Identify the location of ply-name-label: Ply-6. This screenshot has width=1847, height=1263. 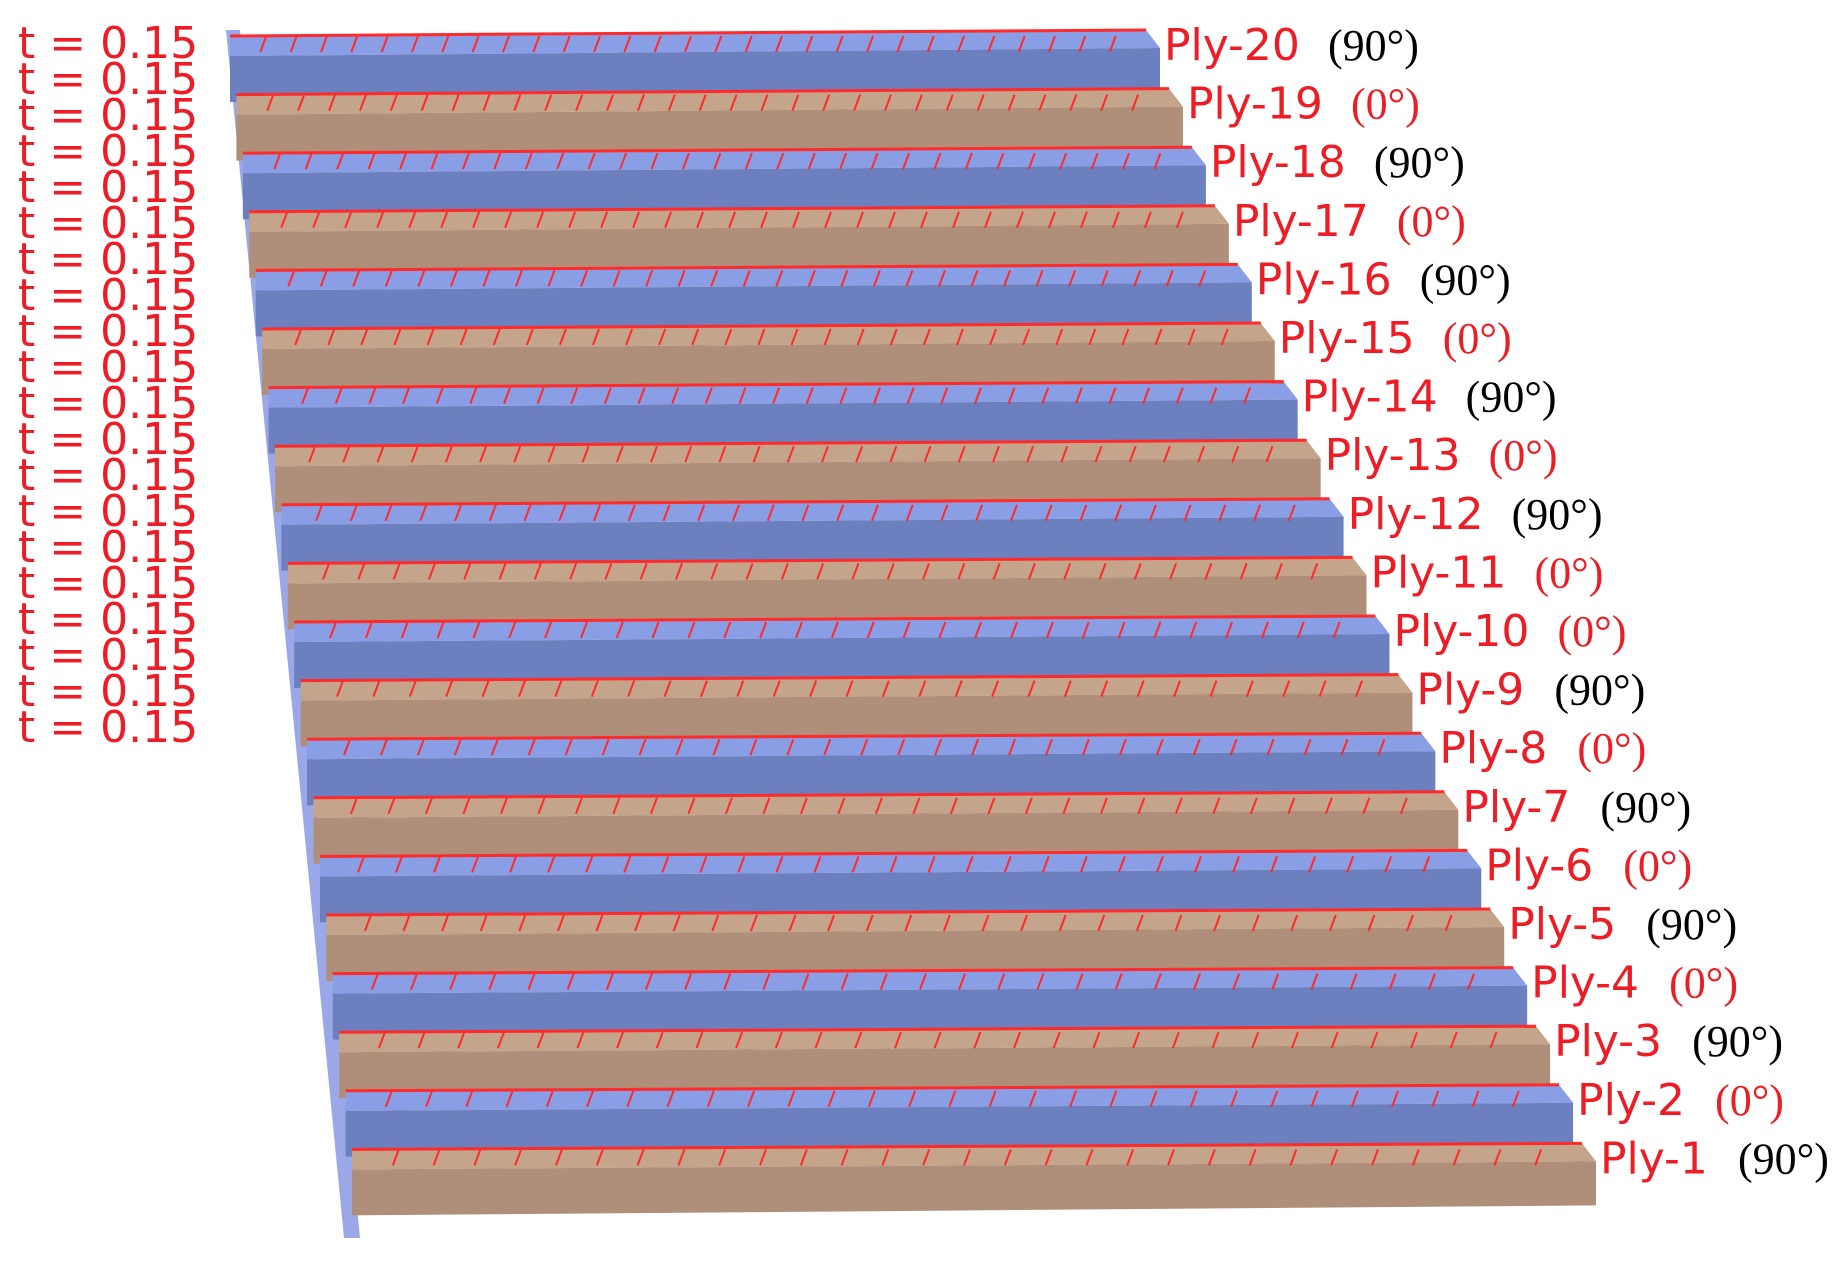
(1539, 865).